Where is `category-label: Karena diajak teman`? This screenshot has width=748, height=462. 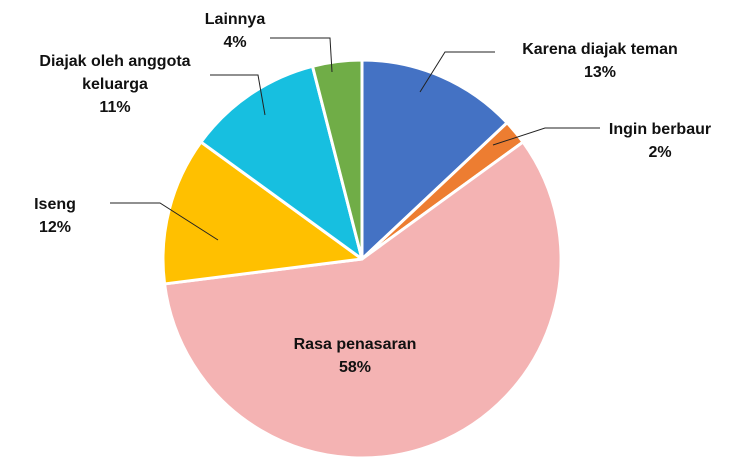
category-label: Karena diajak teman is located at coordinates (600, 49).